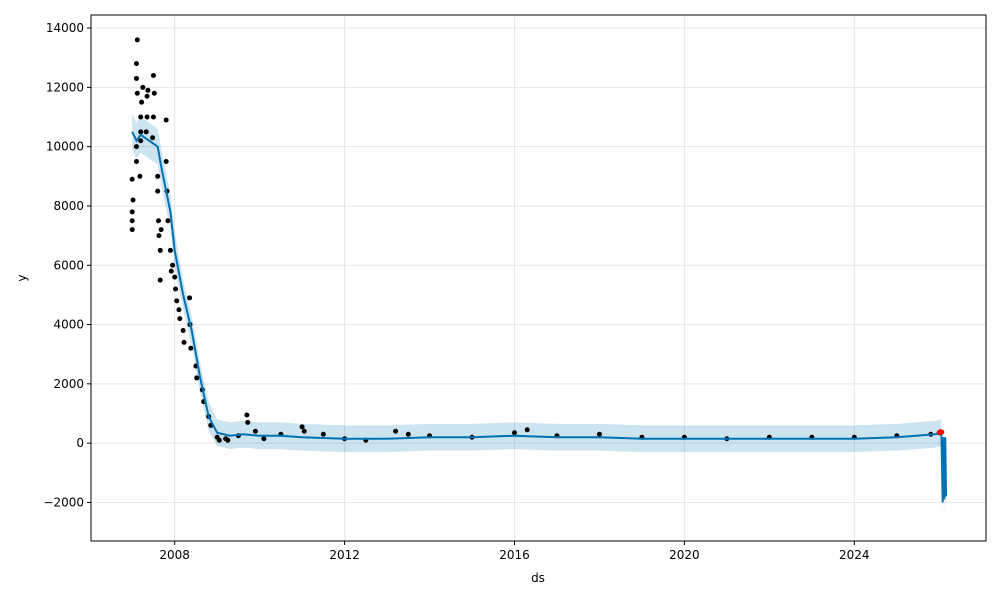  Describe the element at coordinates (854, 555) in the screenshot. I see `x-tick-label: 2024` at that location.